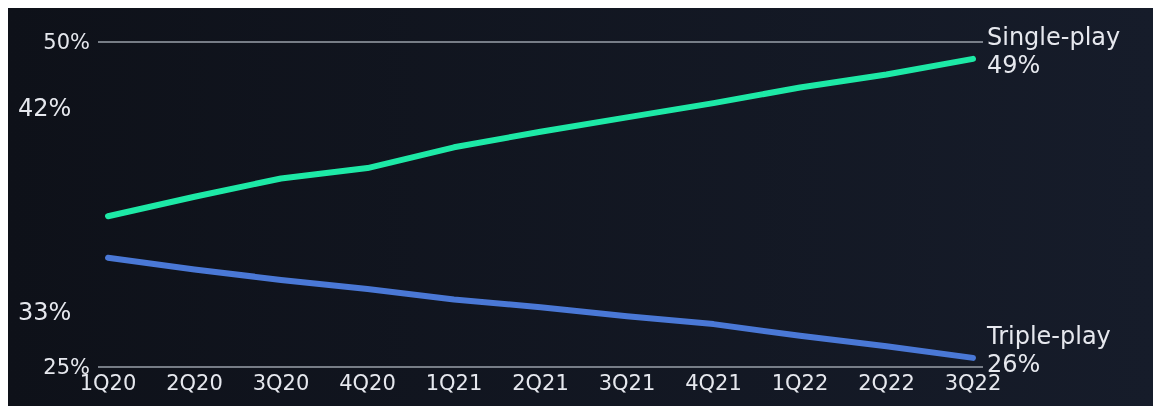 This screenshot has width=1161, height=414. Describe the element at coordinates (66, 42) in the screenshot. I see `y-tick-label: 50%` at that location.